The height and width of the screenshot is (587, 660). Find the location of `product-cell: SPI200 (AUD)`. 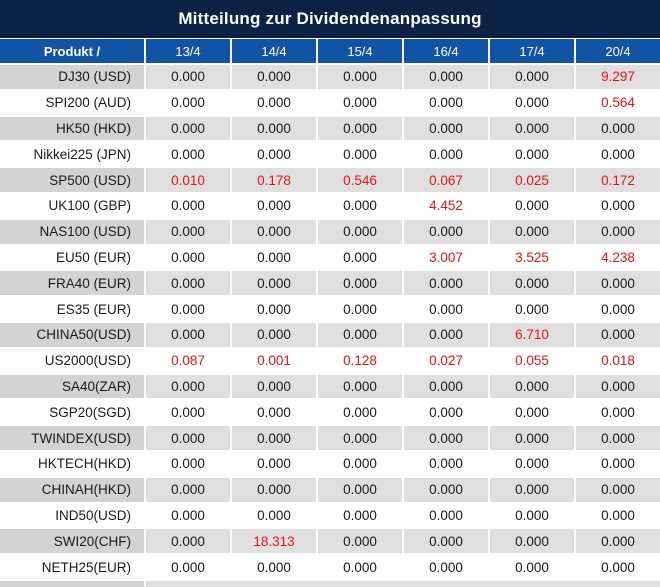

product-cell: SPI200 (AUD) is located at coordinates (73, 102).